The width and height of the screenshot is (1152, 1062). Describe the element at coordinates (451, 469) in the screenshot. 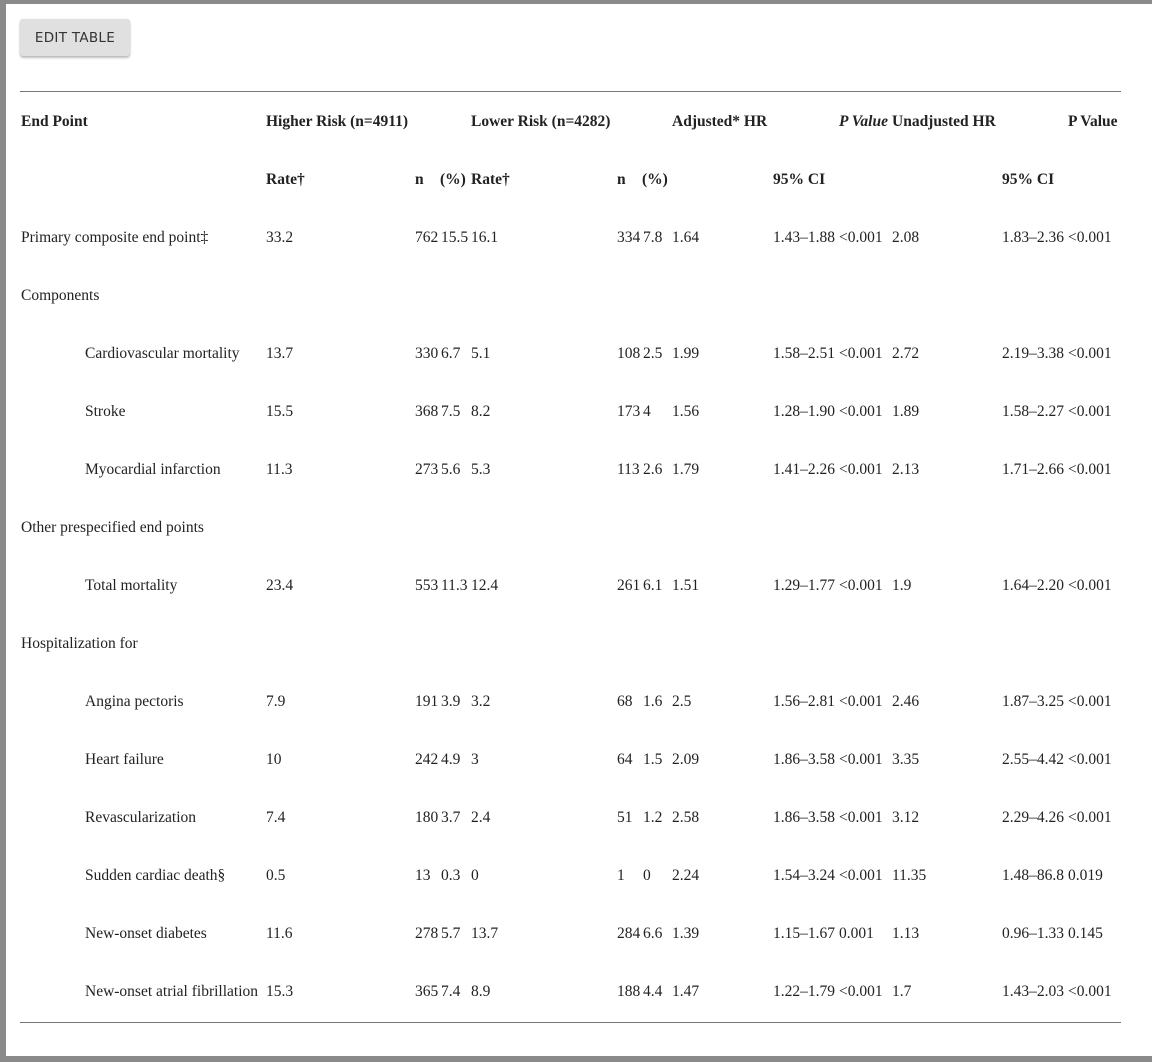

I see `cell-pct-higher: 5.6` at that location.